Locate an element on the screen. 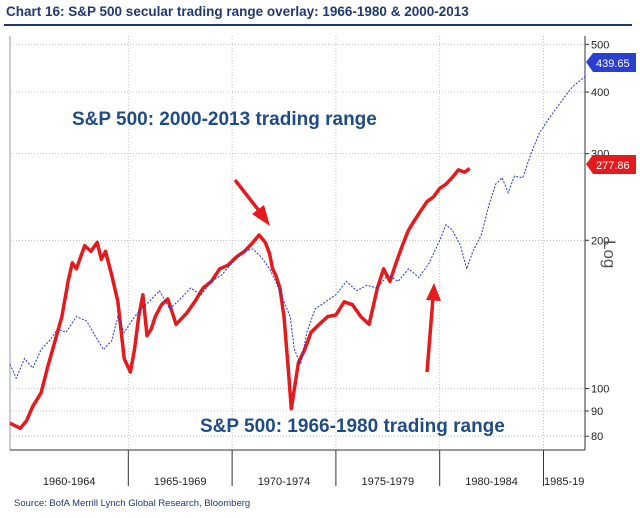 The height and width of the screenshot is (518, 640). x-tick-label-0: 1960-1964 is located at coordinates (69, 482).